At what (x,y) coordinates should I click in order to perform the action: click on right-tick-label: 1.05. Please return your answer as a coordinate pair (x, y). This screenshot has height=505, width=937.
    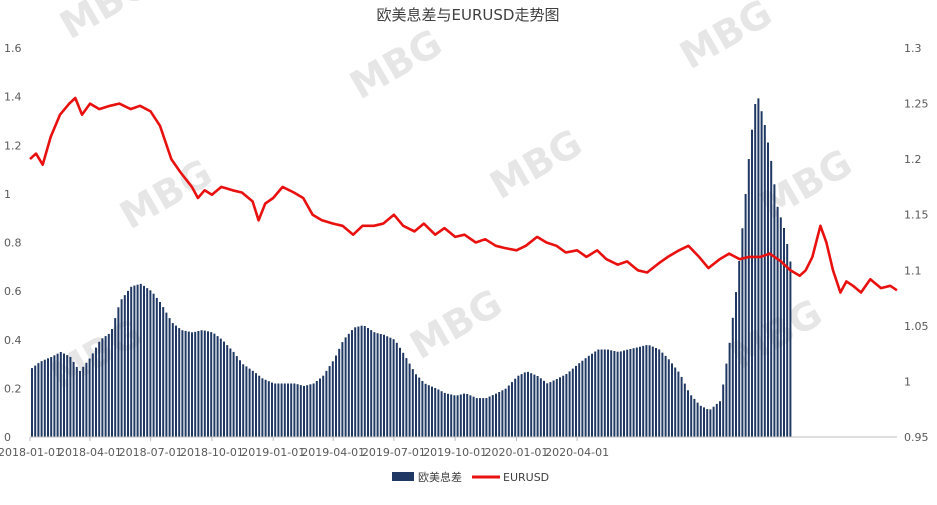
    Looking at the image, I should click on (916, 326).